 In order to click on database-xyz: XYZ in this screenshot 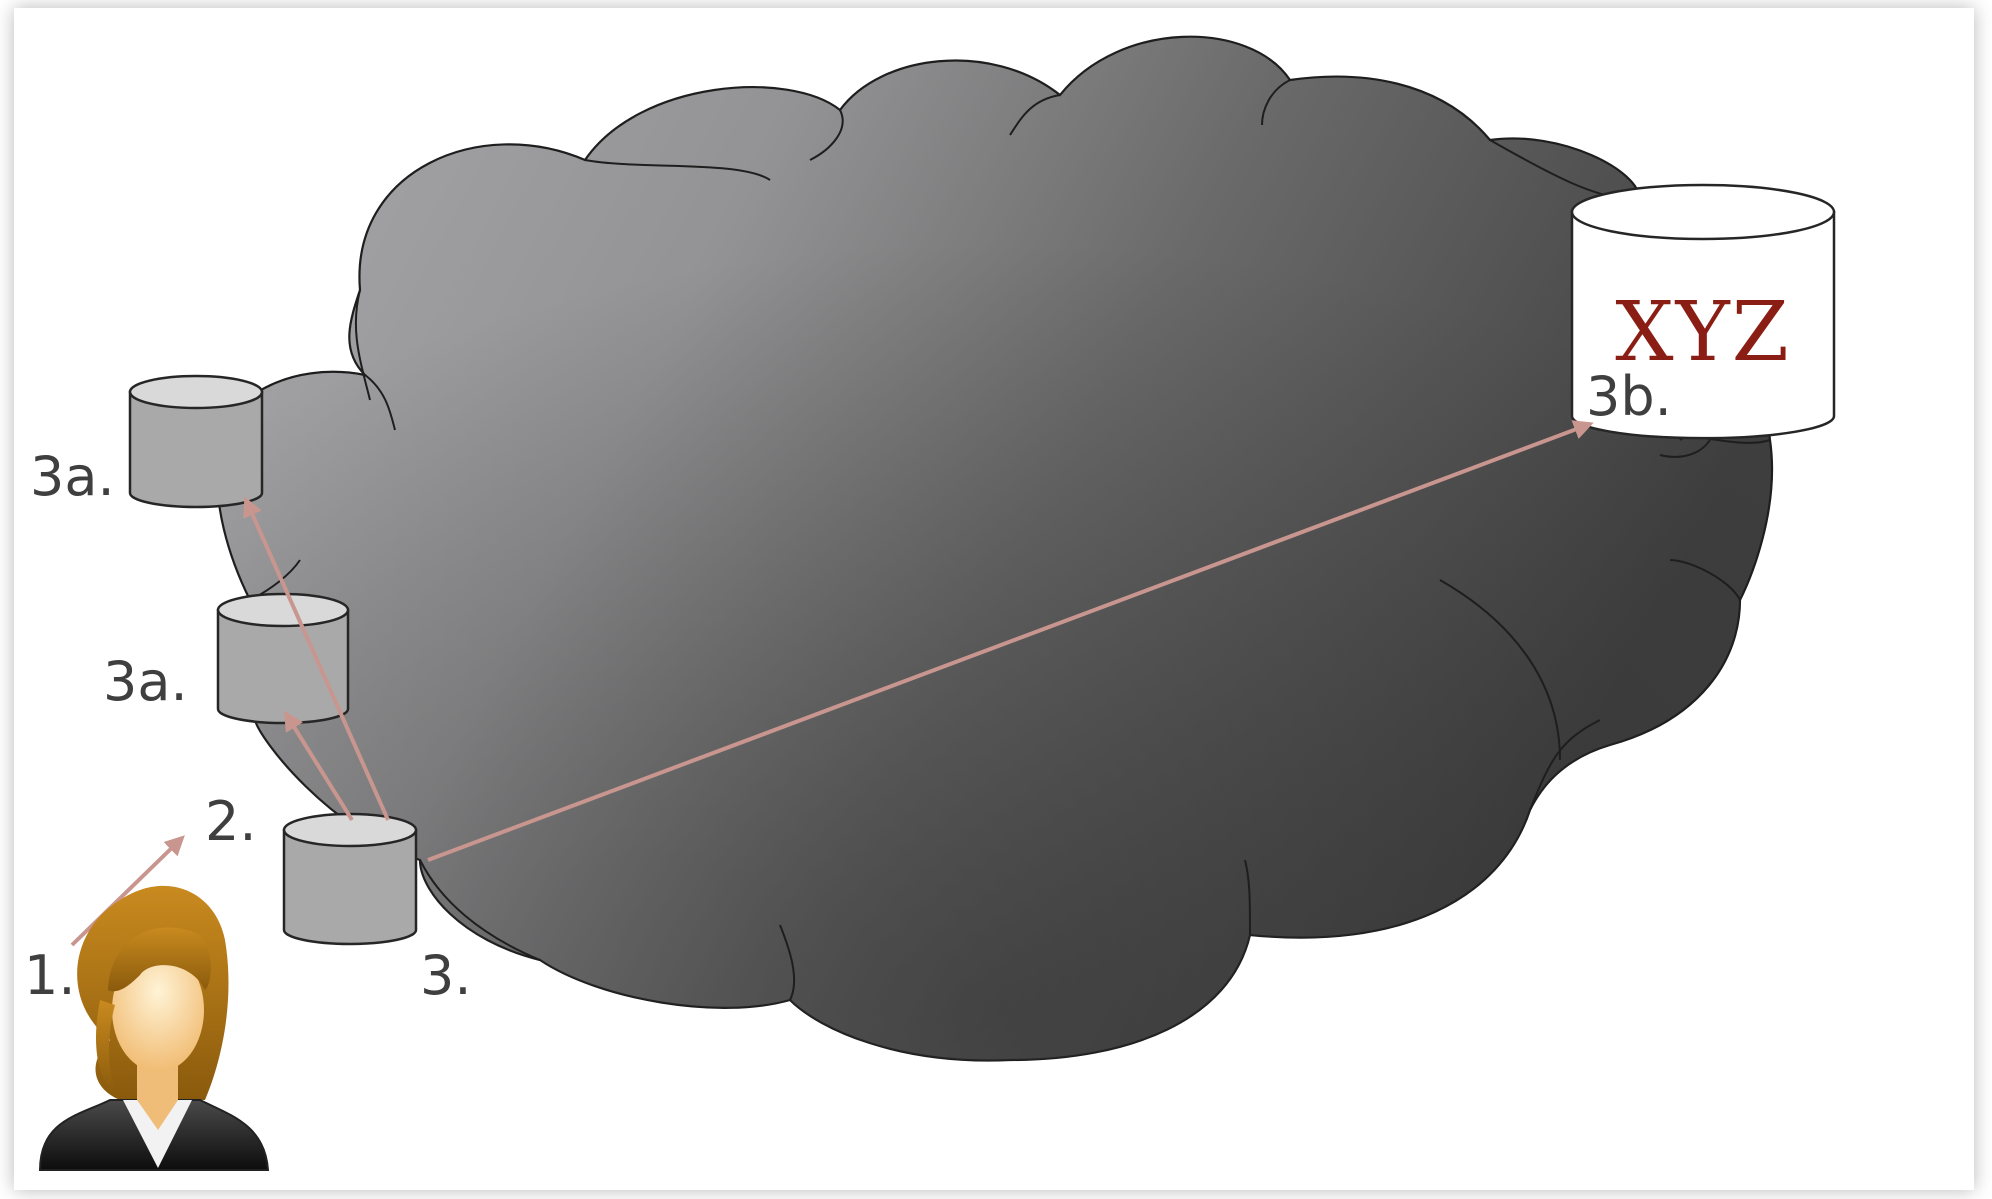, I will do `click(1703, 311)`.